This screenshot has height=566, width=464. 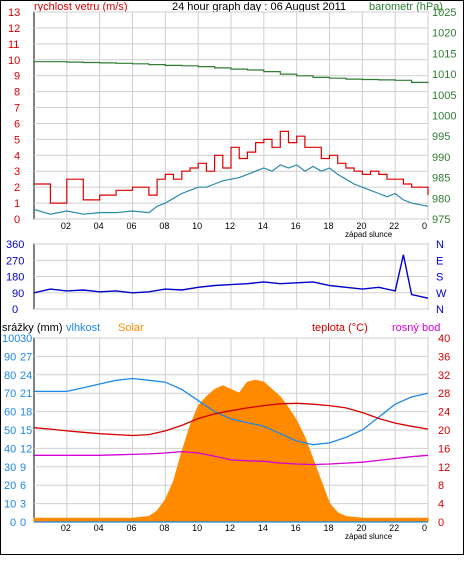 I want to click on barometer-y-tick: 1015, so click(x=444, y=54).